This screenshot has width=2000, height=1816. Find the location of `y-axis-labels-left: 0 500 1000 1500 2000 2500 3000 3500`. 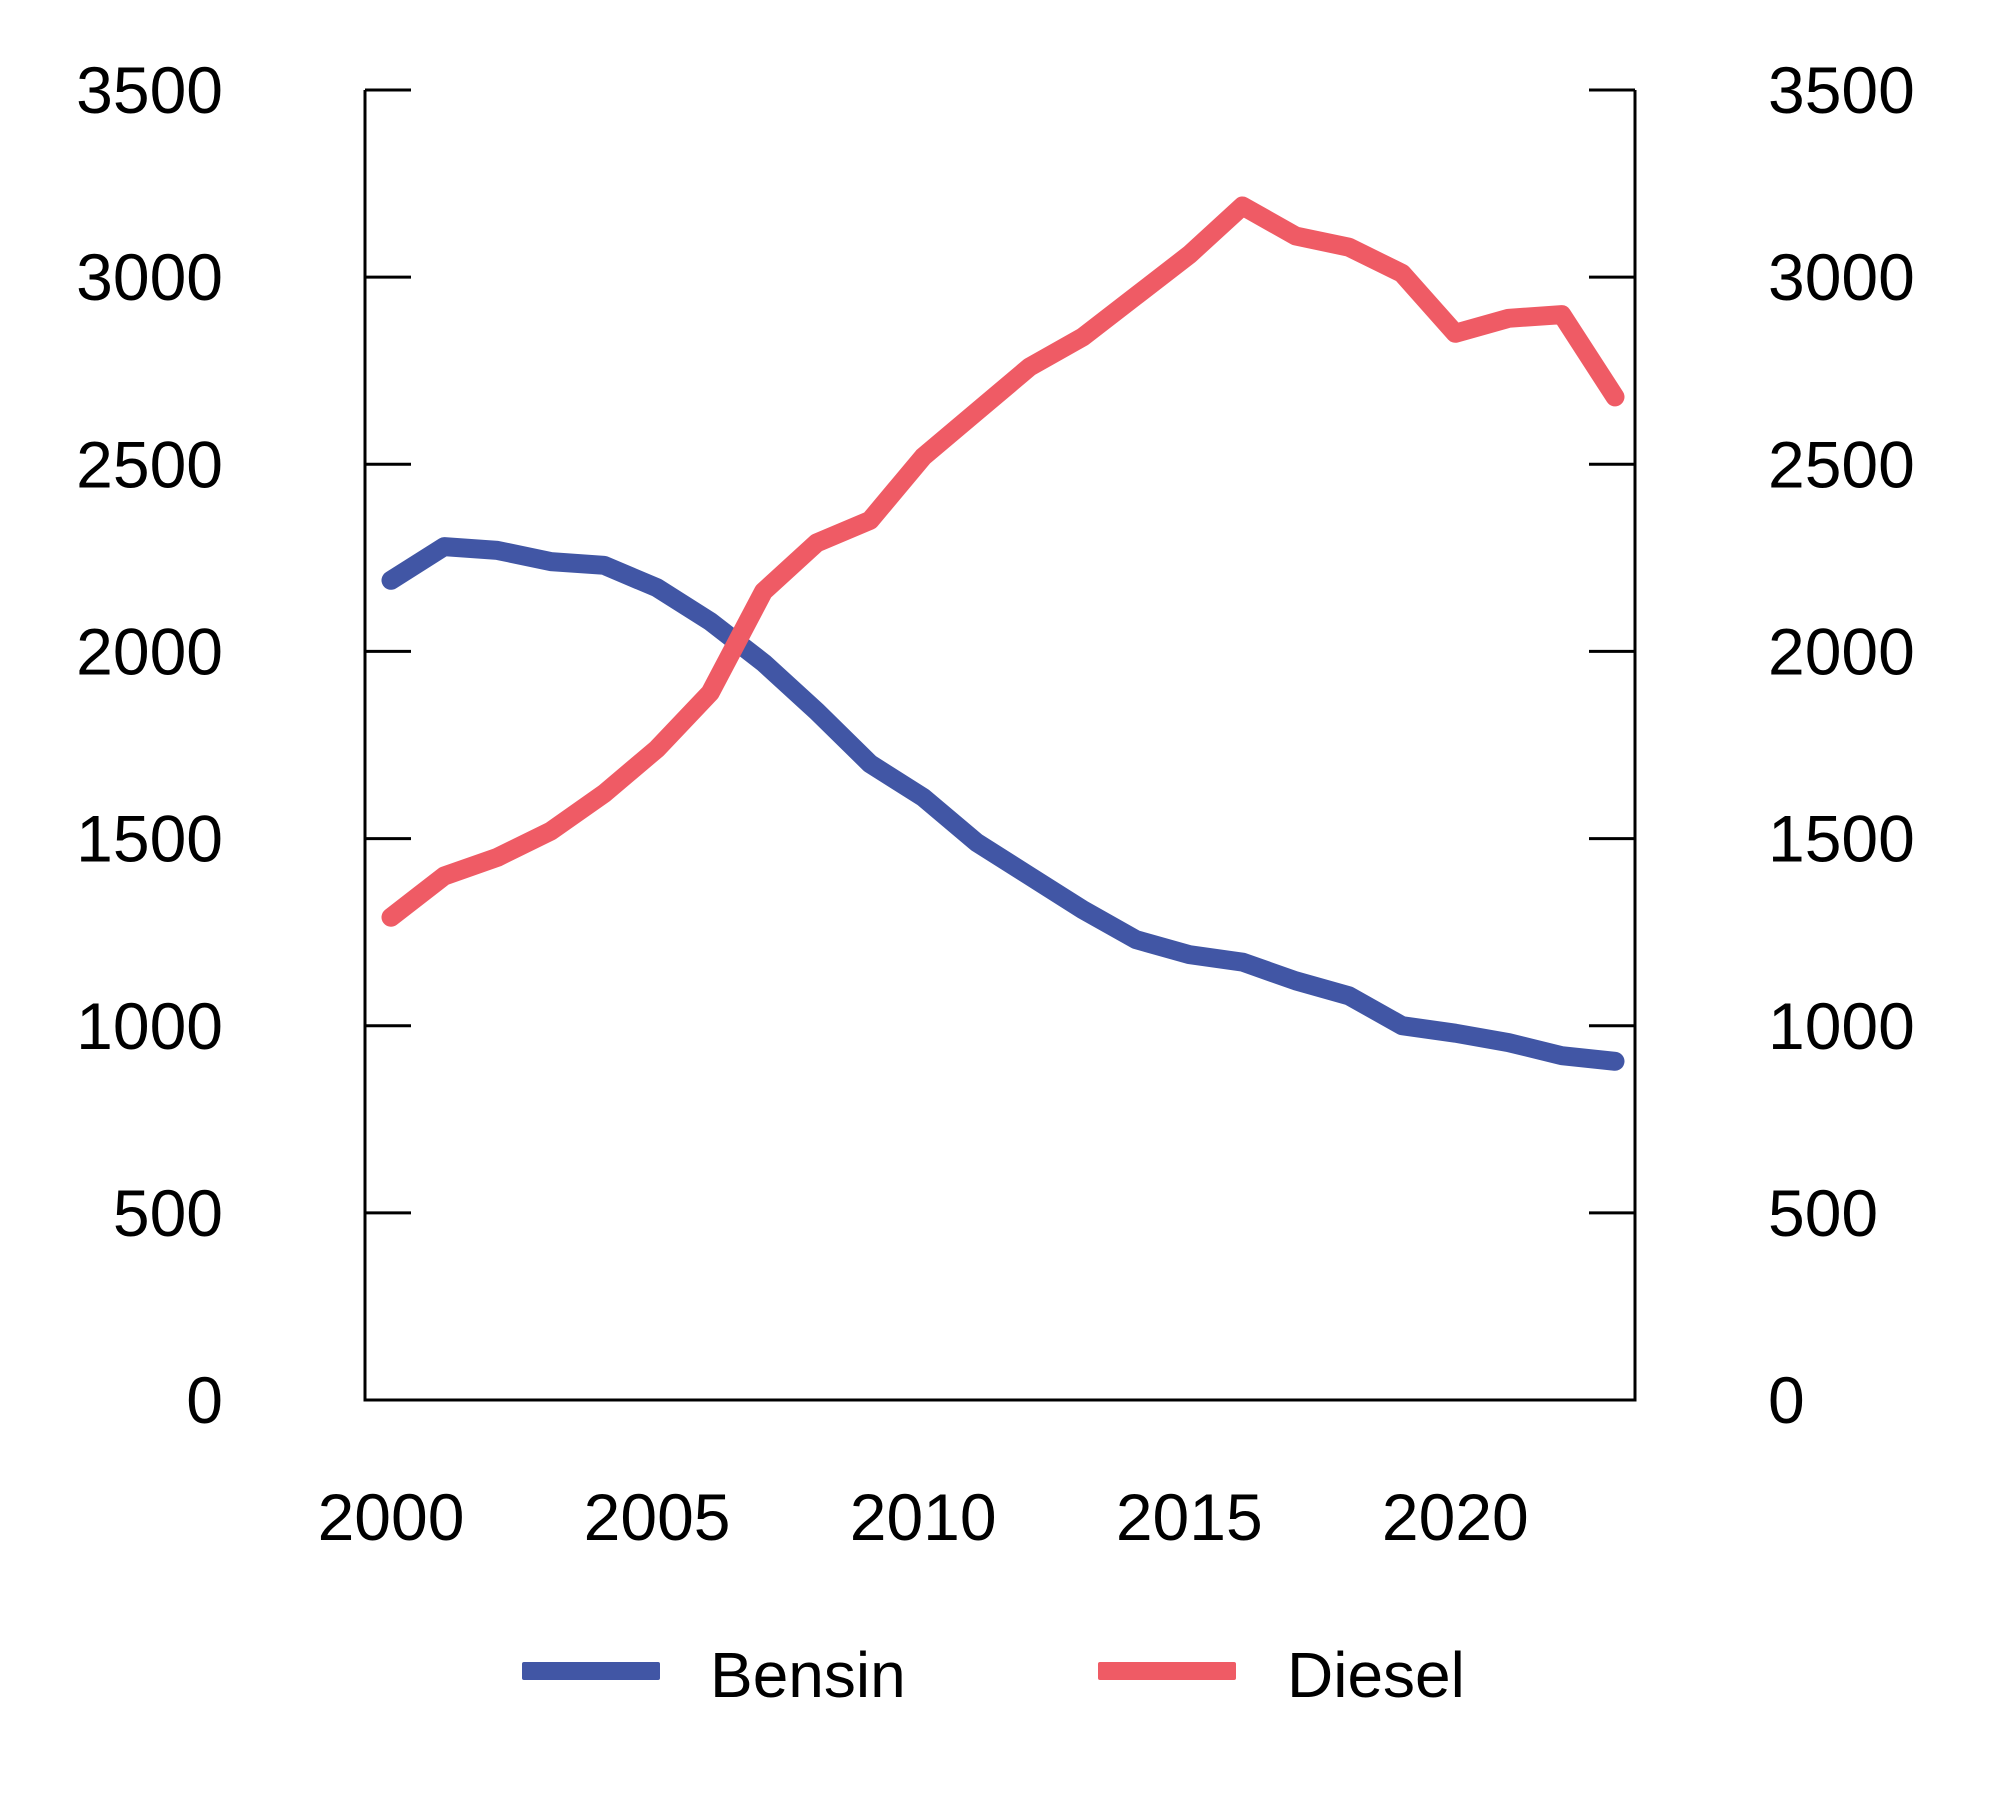

y-axis-labels-left: 0 500 1000 1500 2000 2500 3000 3500 is located at coordinates (149, 745).